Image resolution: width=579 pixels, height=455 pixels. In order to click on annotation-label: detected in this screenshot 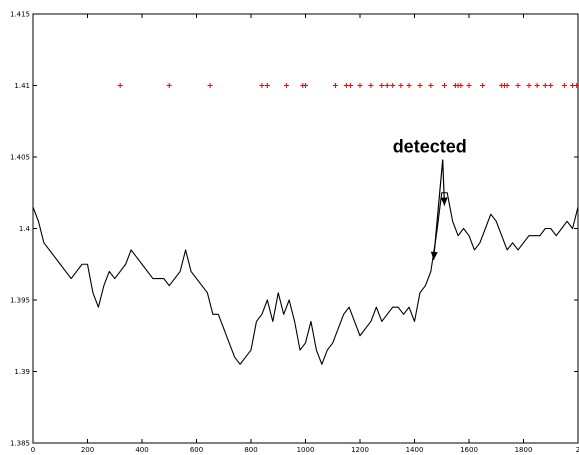, I will do `click(430, 147)`.